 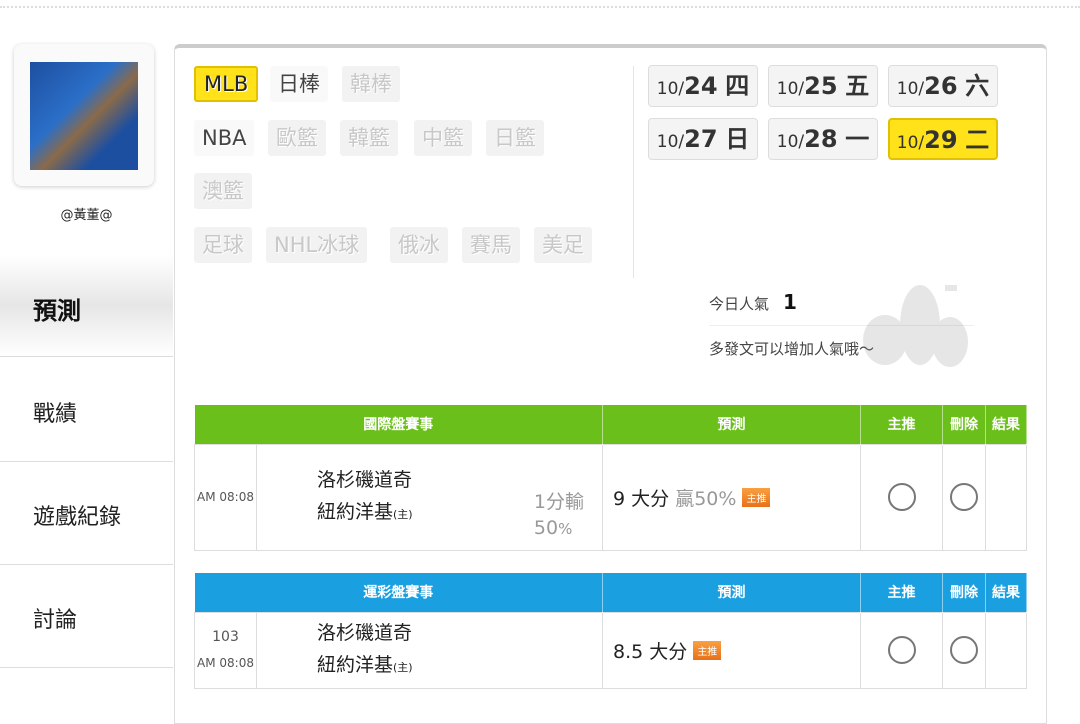 What do you see at coordinates (563, 245) in the screenshot?
I see `sport-button: 美足` at bounding box center [563, 245].